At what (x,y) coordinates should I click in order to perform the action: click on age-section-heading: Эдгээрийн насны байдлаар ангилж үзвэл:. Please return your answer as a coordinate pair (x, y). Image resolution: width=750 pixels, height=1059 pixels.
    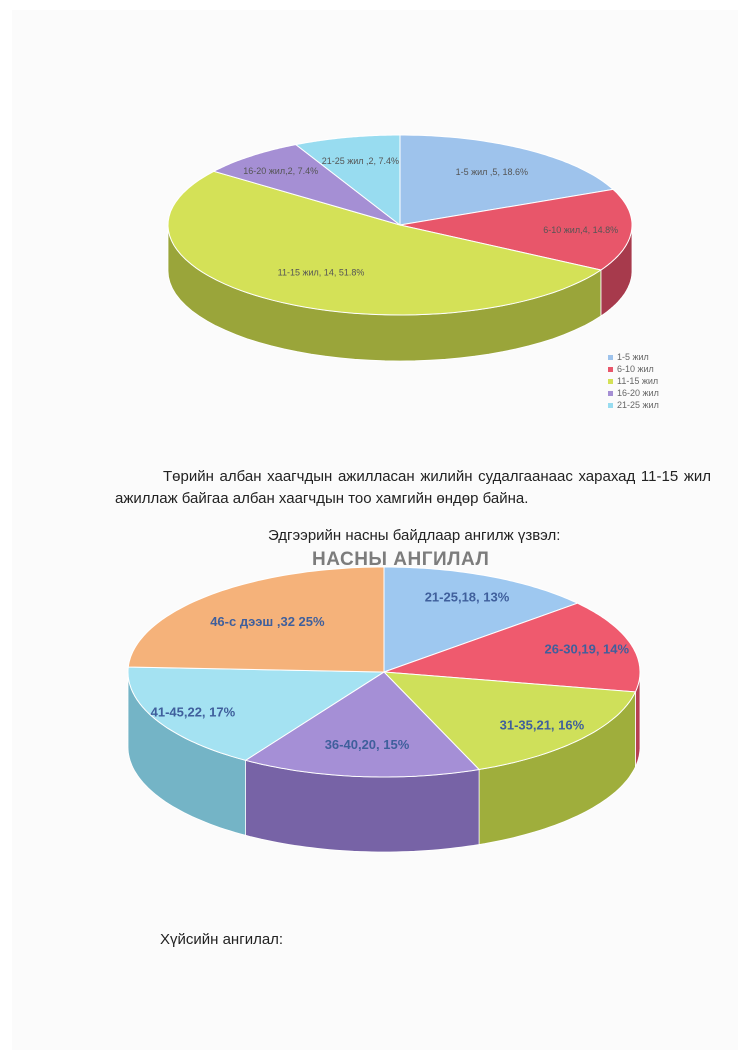
    Looking at the image, I should click on (414, 535).